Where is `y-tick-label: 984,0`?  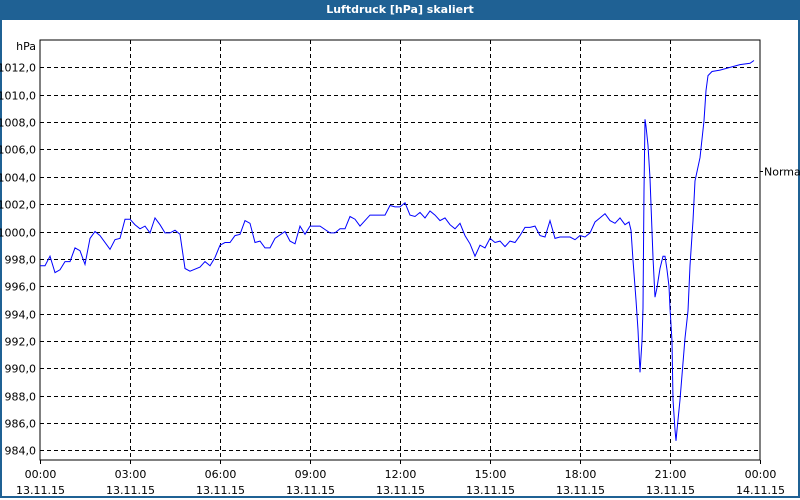
y-tick-label: 984,0 is located at coordinates (21, 451).